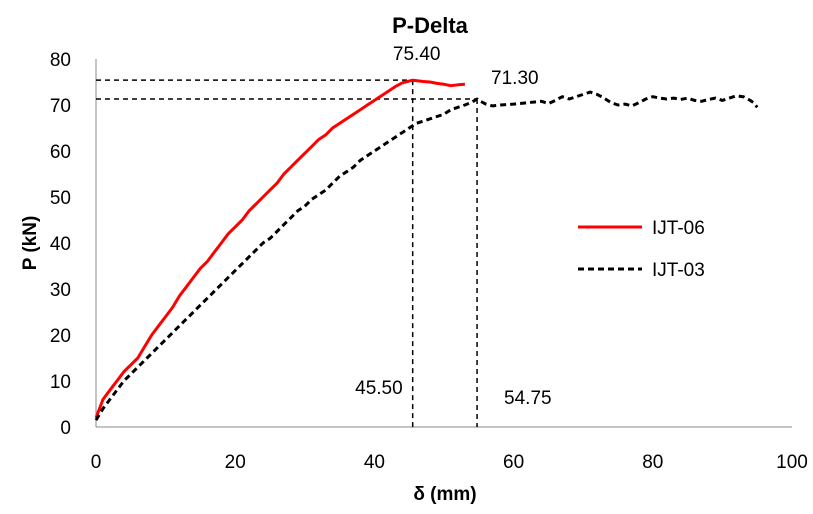 Image resolution: width=813 pixels, height=514 pixels. What do you see at coordinates (379, 388) in the screenshot?
I see `delta-label-ijt-06: 45.50` at bounding box center [379, 388].